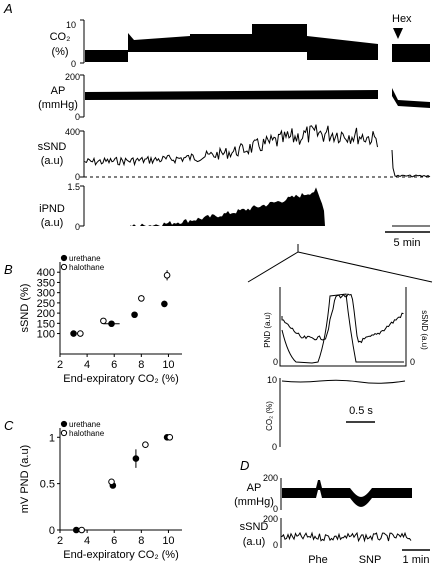 The image size is (435, 565). Describe the element at coordinates (120, 308) in the screenshot. I see `chart-b-axes` at that location.